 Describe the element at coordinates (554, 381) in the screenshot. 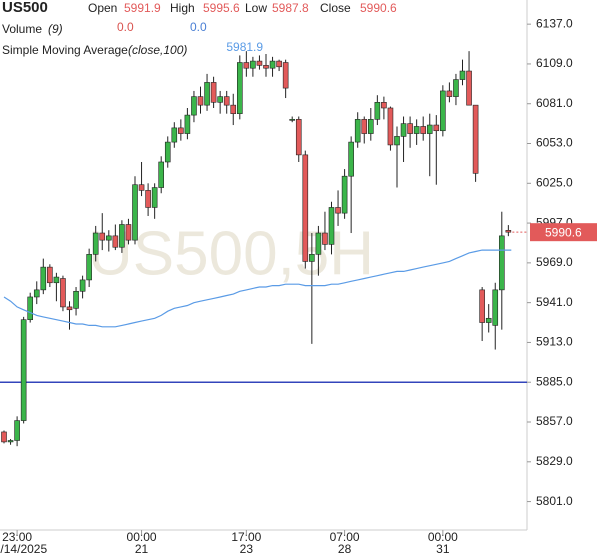

I see `y-tick-label: 5885.0` at that location.